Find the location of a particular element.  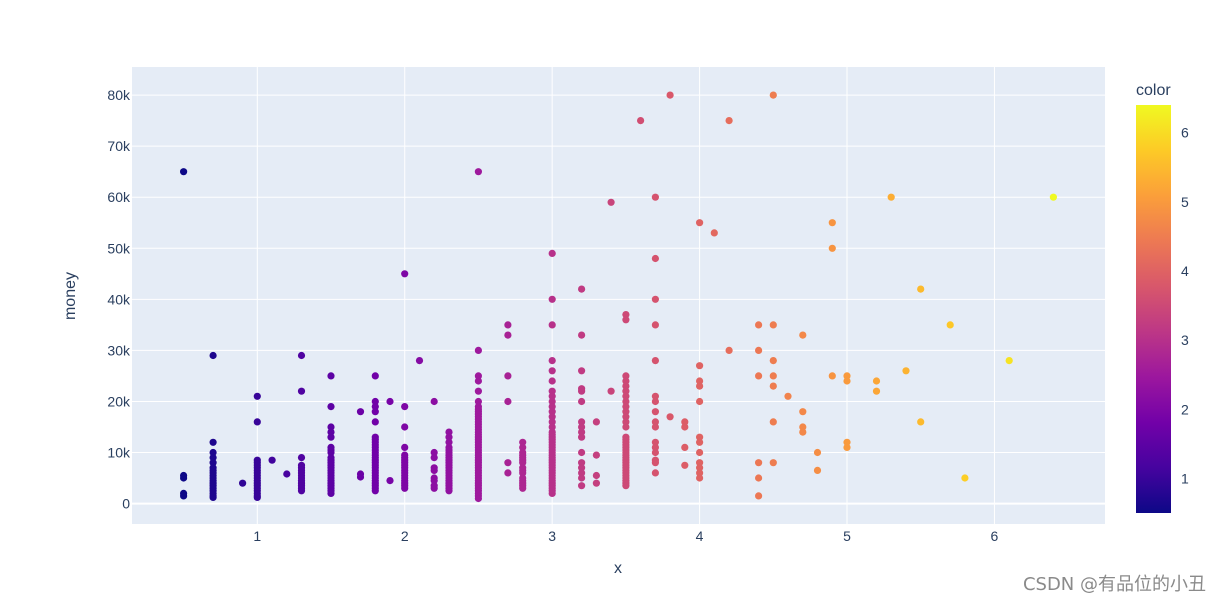

y-tick-label: 30k is located at coordinates (119, 350).